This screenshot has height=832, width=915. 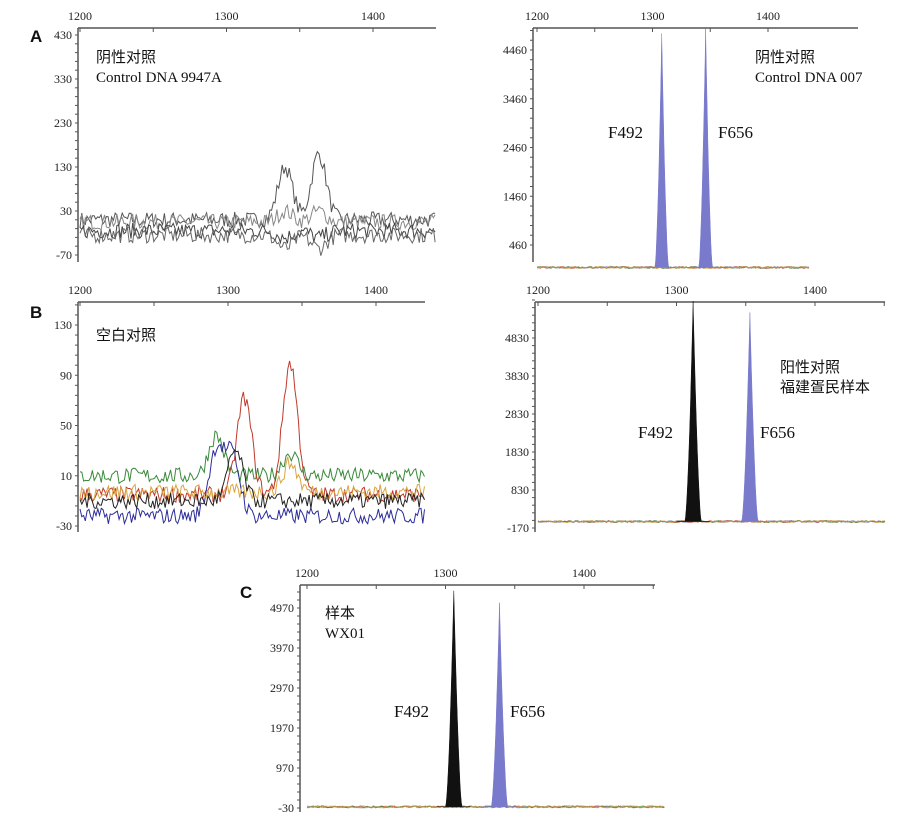 I want to click on y-tick-label: 460, so click(x=518, y=245).